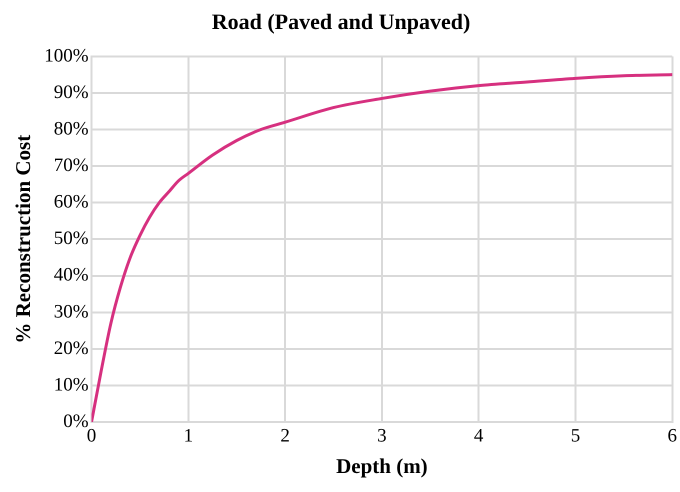 The height and width of the screenshot is (492, 680). What do you see at coordinates (71, 275) in the screenshot?
I see `y-tick-label: 40%` at bounding box center [71, 275].